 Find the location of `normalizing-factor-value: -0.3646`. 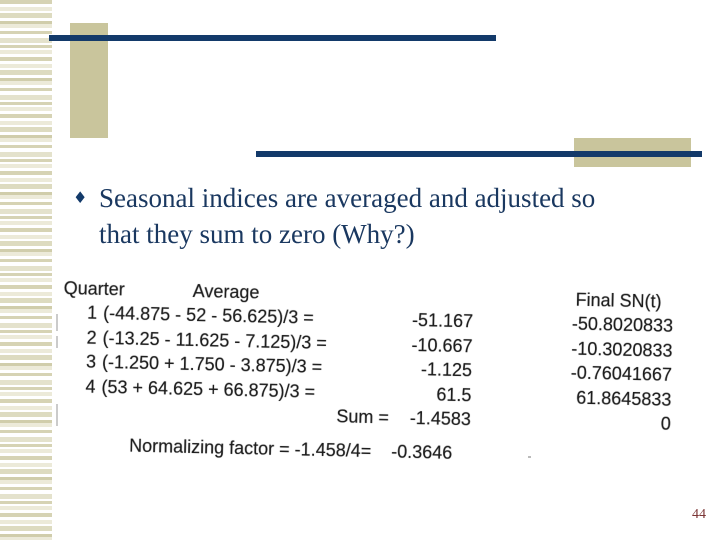

normalizing-factor-value: -0.3646 is located at coordinates (422, 452).